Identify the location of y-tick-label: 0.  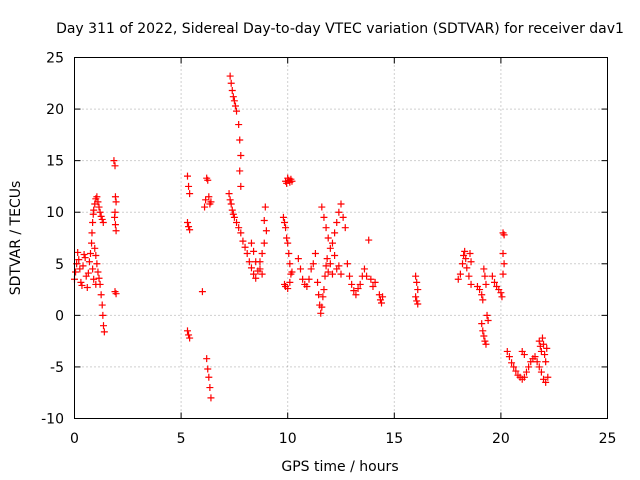
(59, 316).